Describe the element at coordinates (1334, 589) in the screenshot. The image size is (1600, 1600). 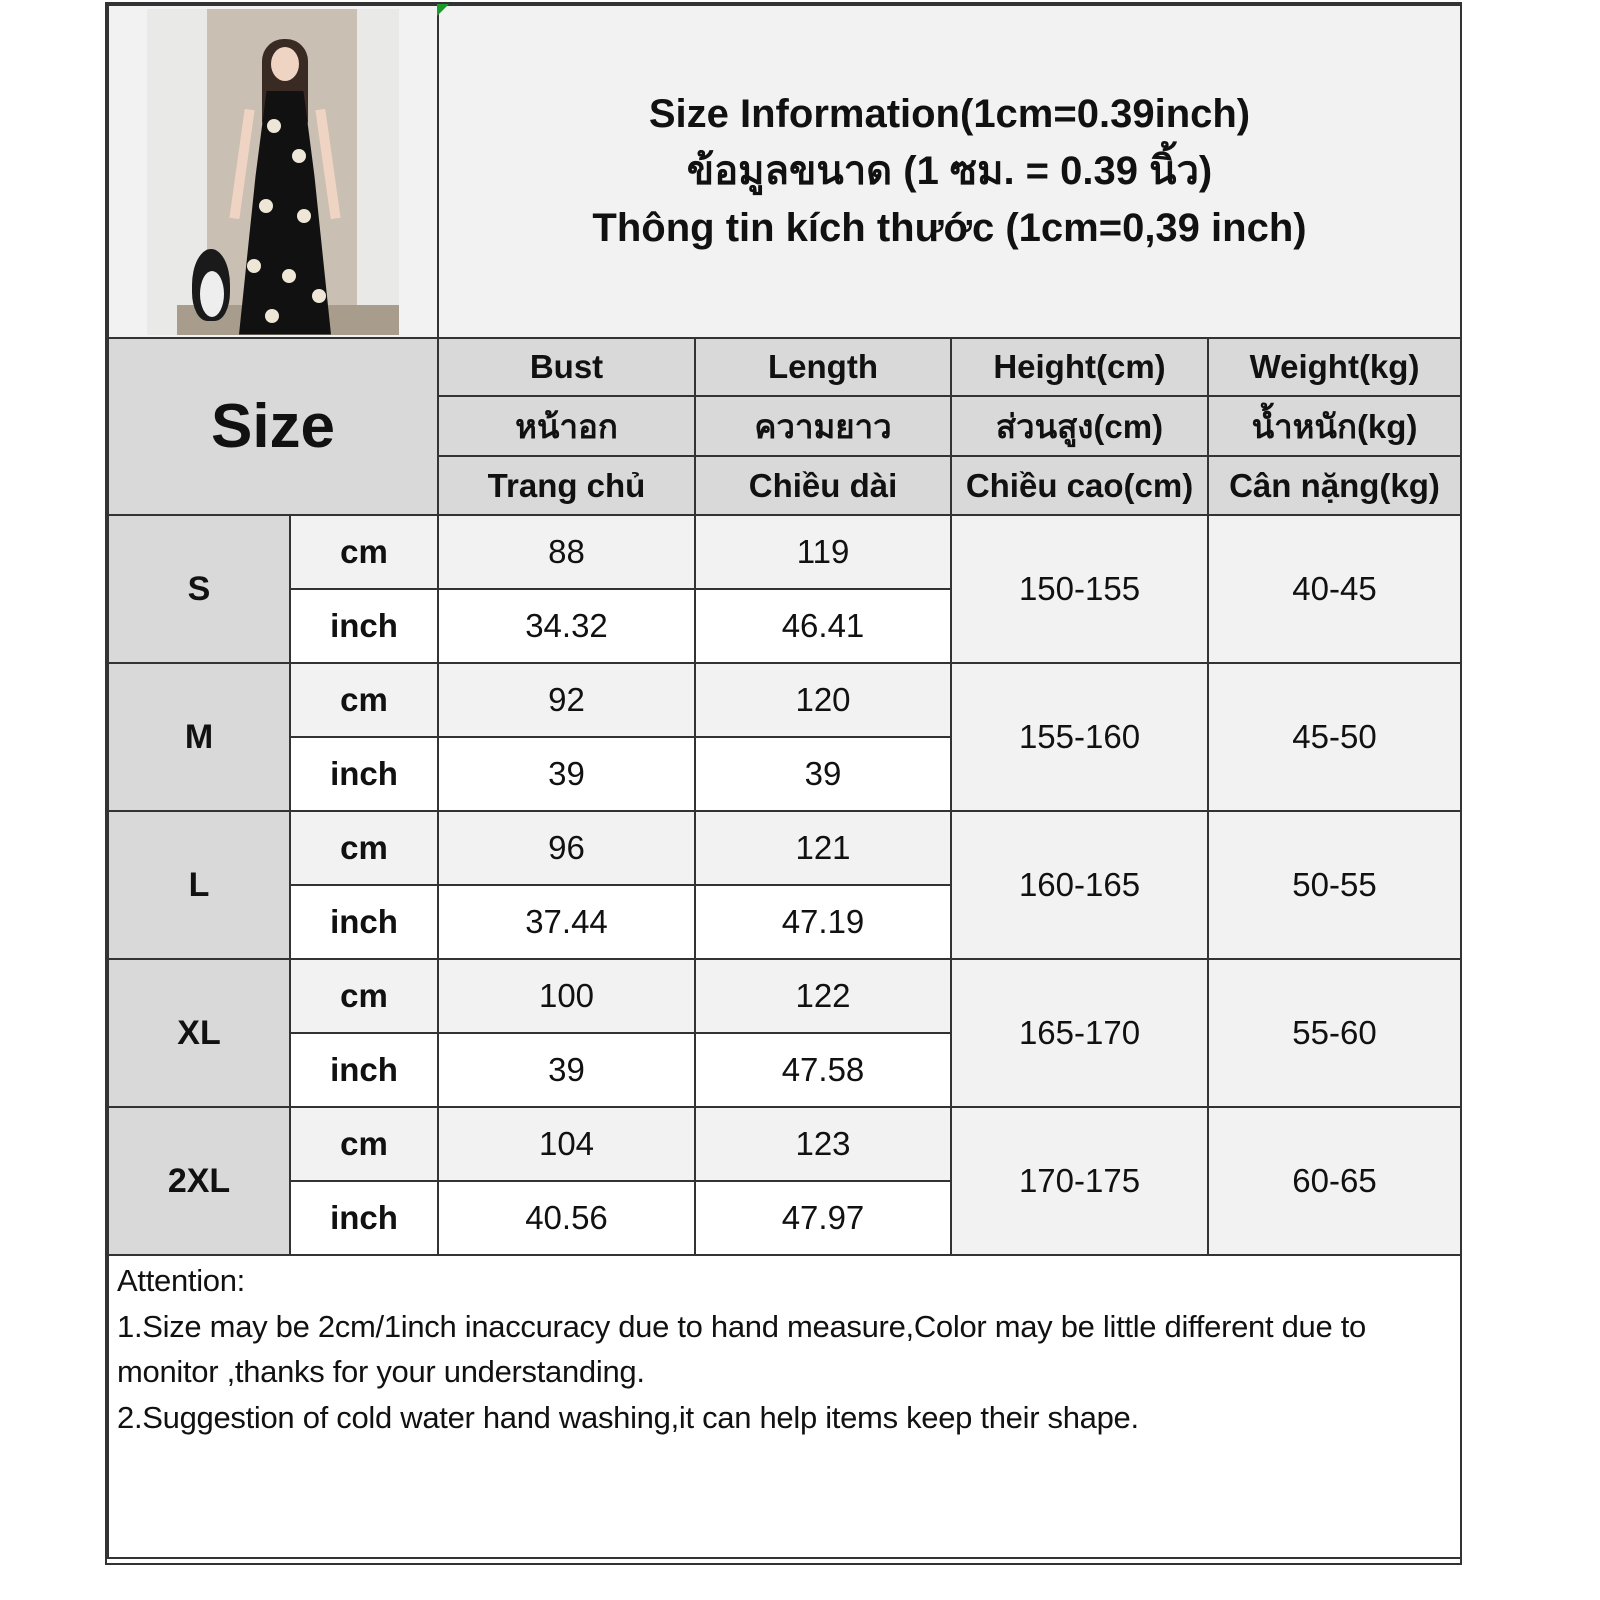
I see `weight-range: 40-45` at that location.